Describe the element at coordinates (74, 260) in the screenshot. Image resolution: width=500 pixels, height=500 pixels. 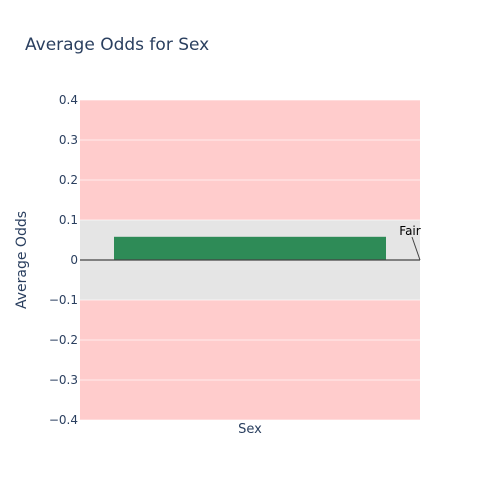
I see `y-tick-label: 0` at that location.